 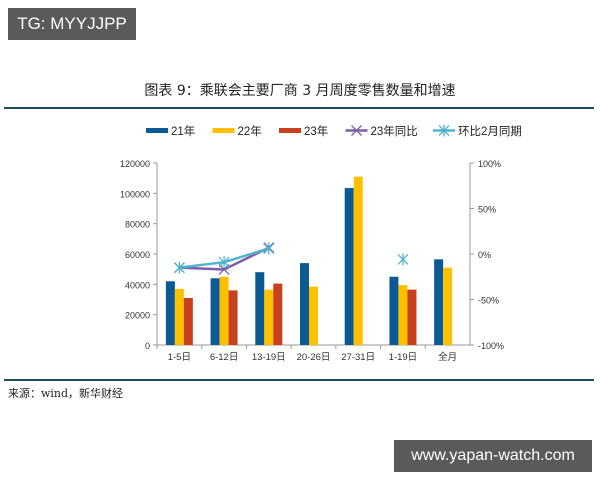 I want to click on svg-text: 60000, so click(x=137, y=255).